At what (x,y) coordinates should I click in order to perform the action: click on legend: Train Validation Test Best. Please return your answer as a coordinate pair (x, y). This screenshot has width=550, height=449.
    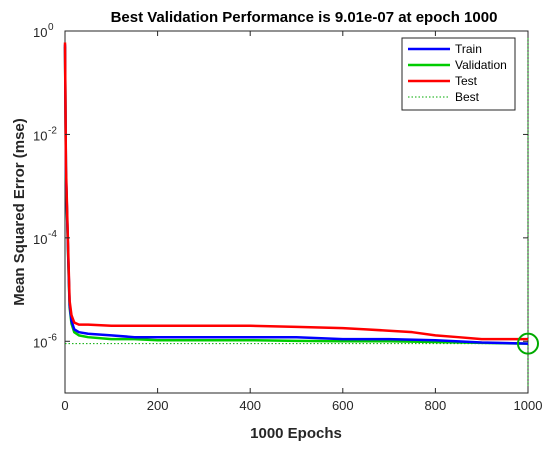
    Looking at the image, I should click on (458, 74).